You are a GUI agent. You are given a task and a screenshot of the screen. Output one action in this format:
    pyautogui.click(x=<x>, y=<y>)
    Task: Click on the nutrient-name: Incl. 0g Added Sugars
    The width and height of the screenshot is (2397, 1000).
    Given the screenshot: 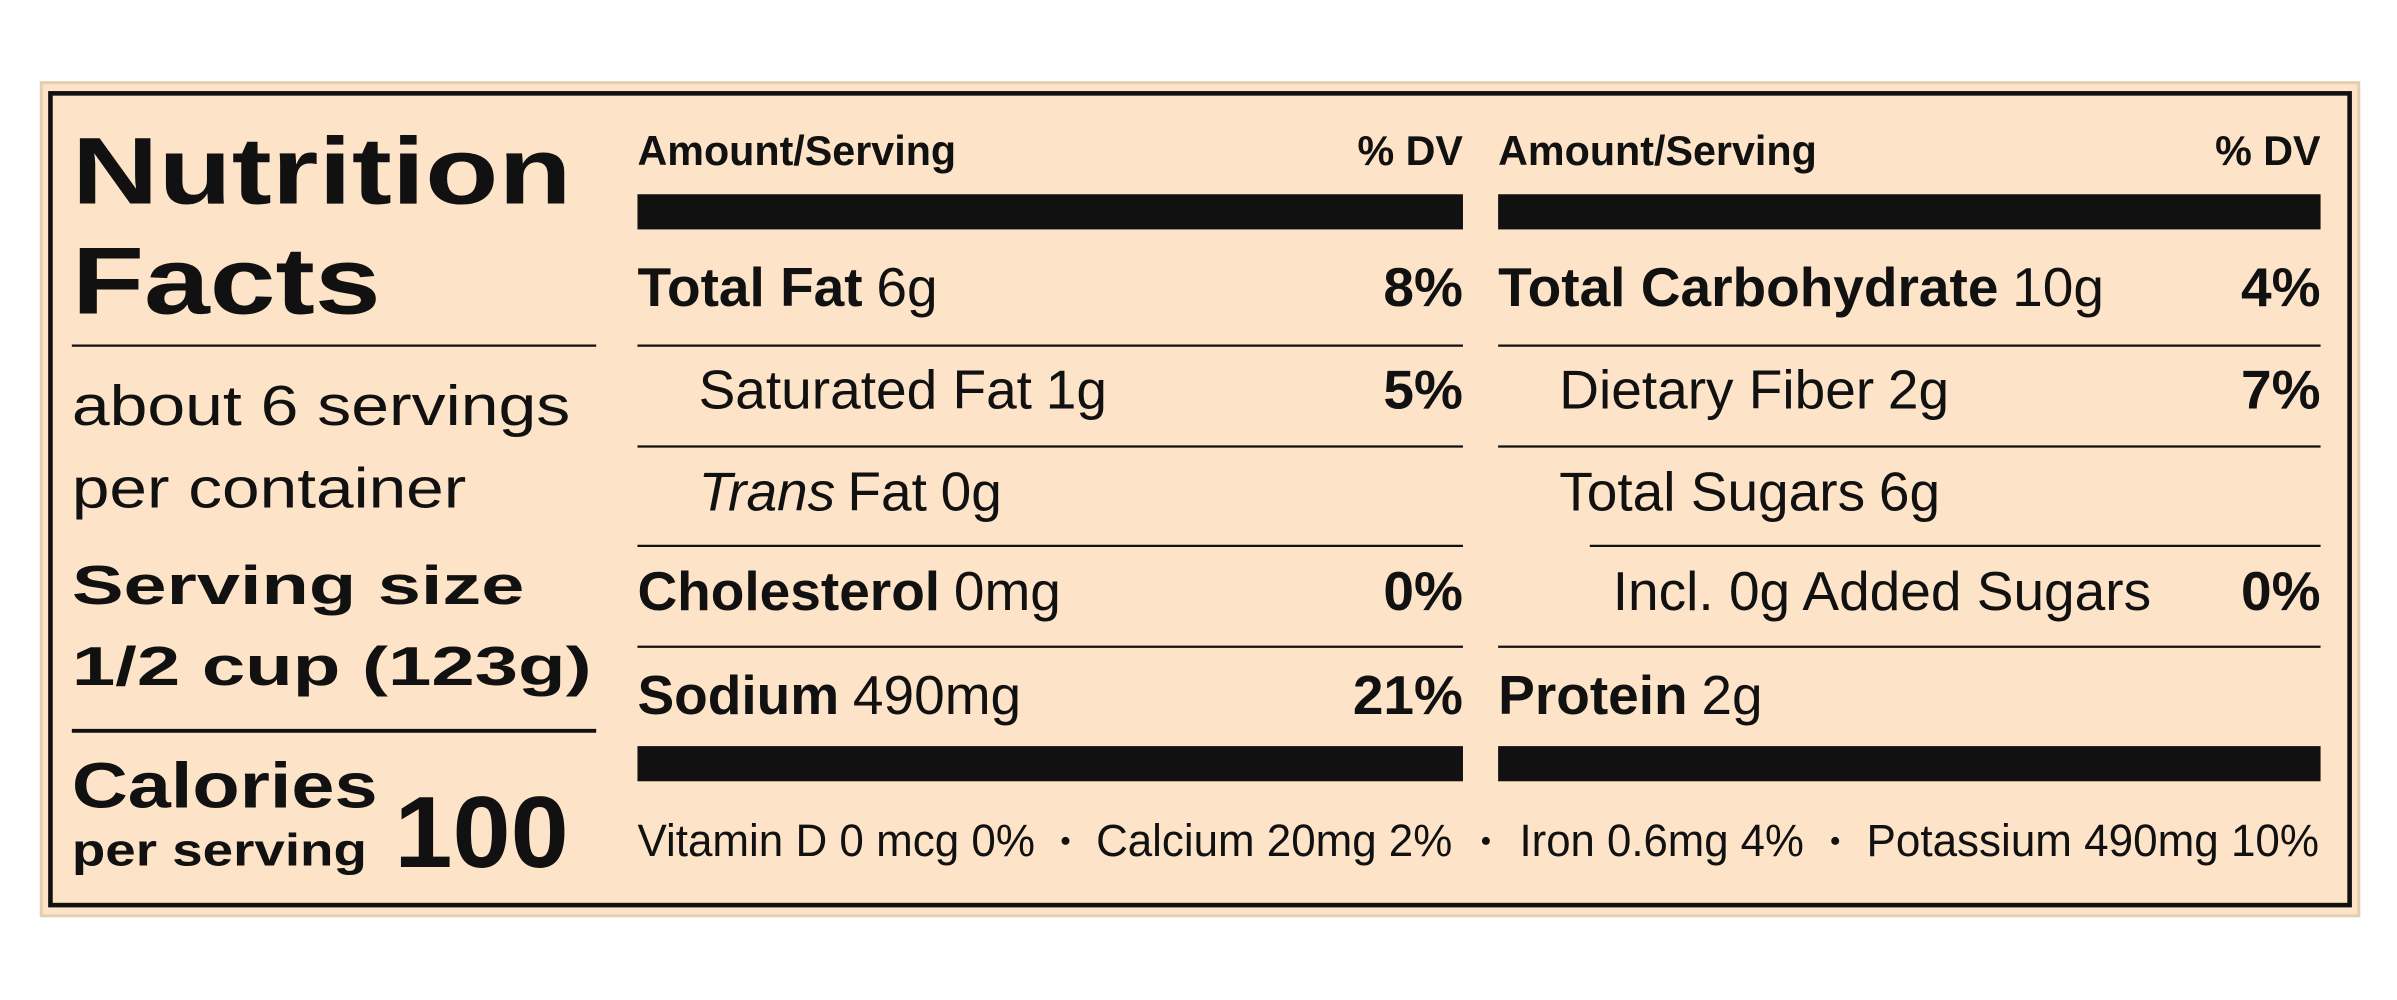 What is the action you would take?
    pyautogui.click(x=1882, y=591)
    